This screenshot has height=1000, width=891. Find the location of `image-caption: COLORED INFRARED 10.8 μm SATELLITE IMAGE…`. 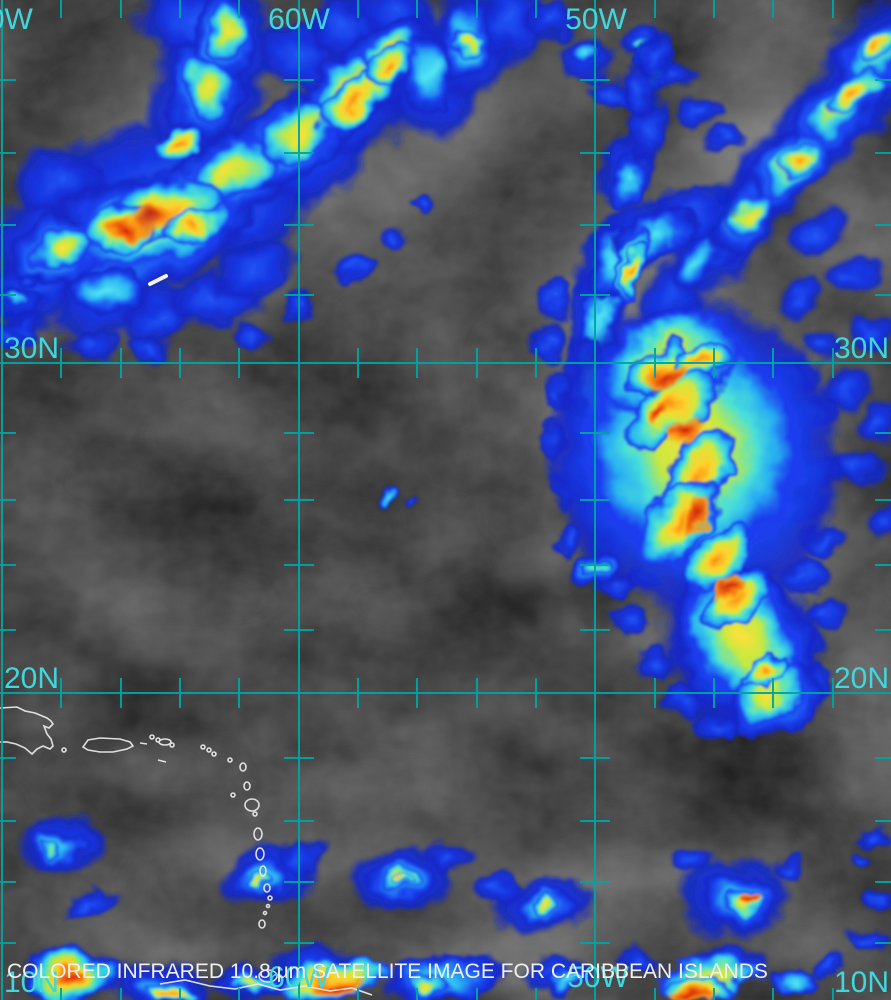

image-caption: COLORED INFRARED 10.8 μm SATELLITE IMAGE… is located at coordinates (387, 956).